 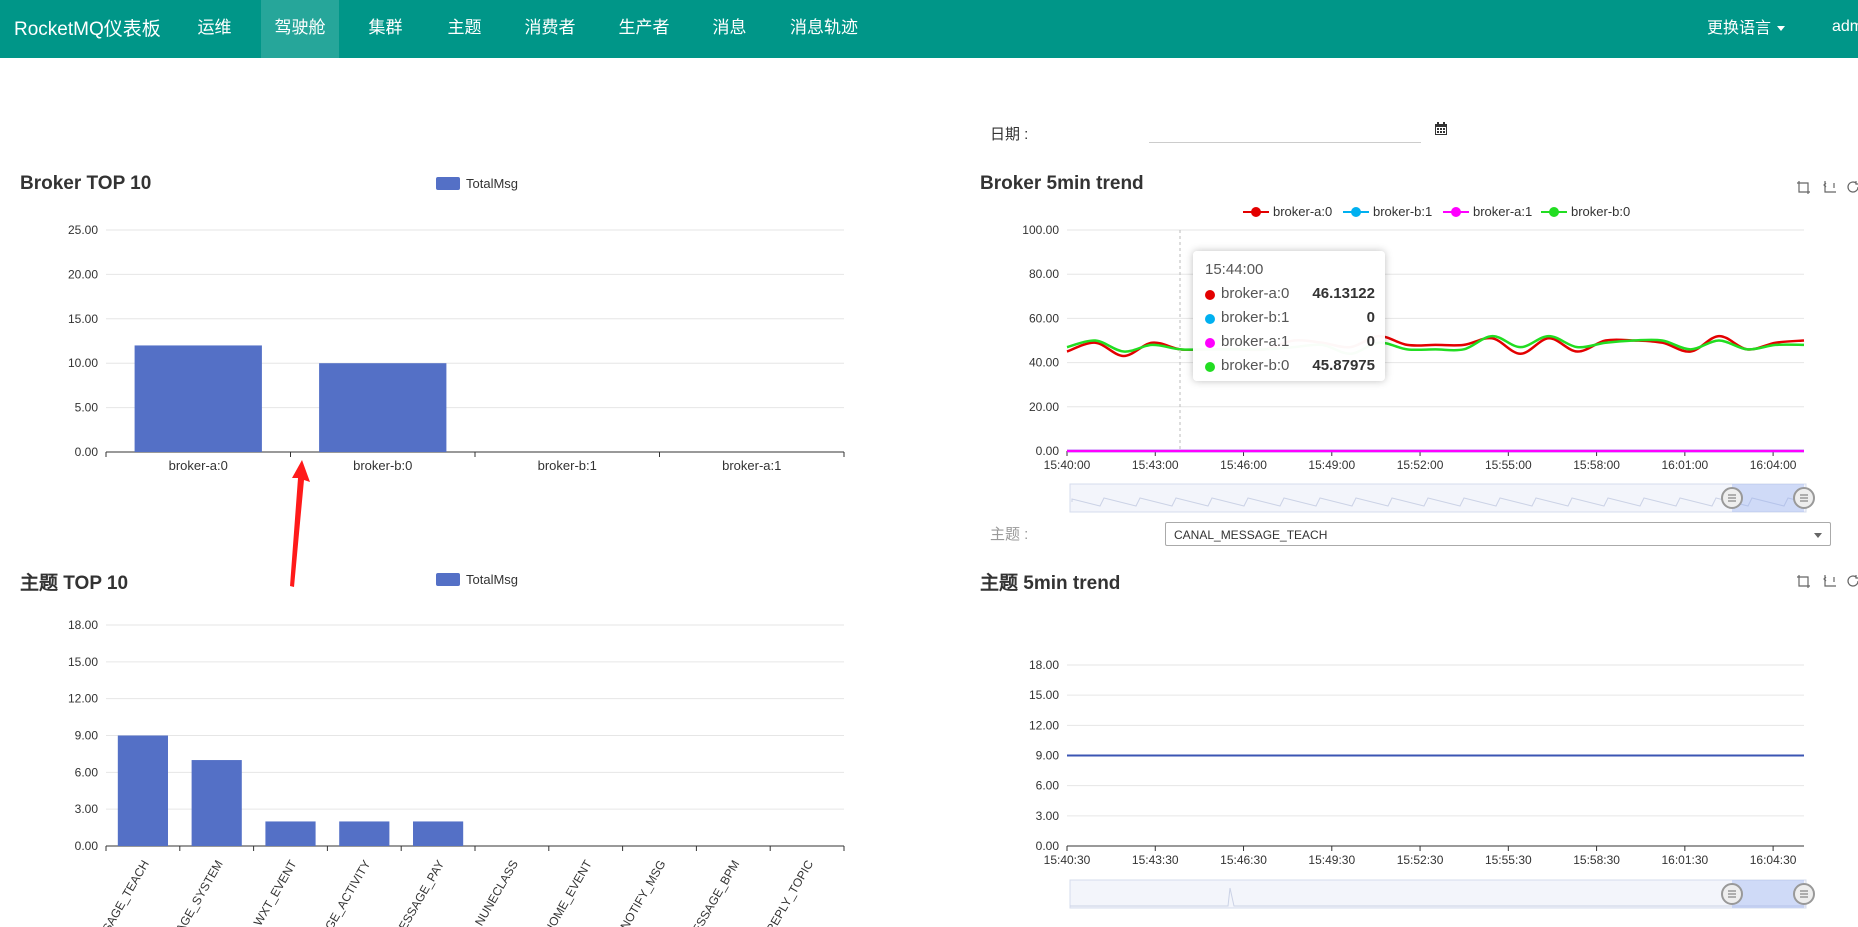 What do you see at coordinates (1067, 465) in the screenshot?
I see `x-tick-label: 15:40:00` at bounding box center [1067, 465].